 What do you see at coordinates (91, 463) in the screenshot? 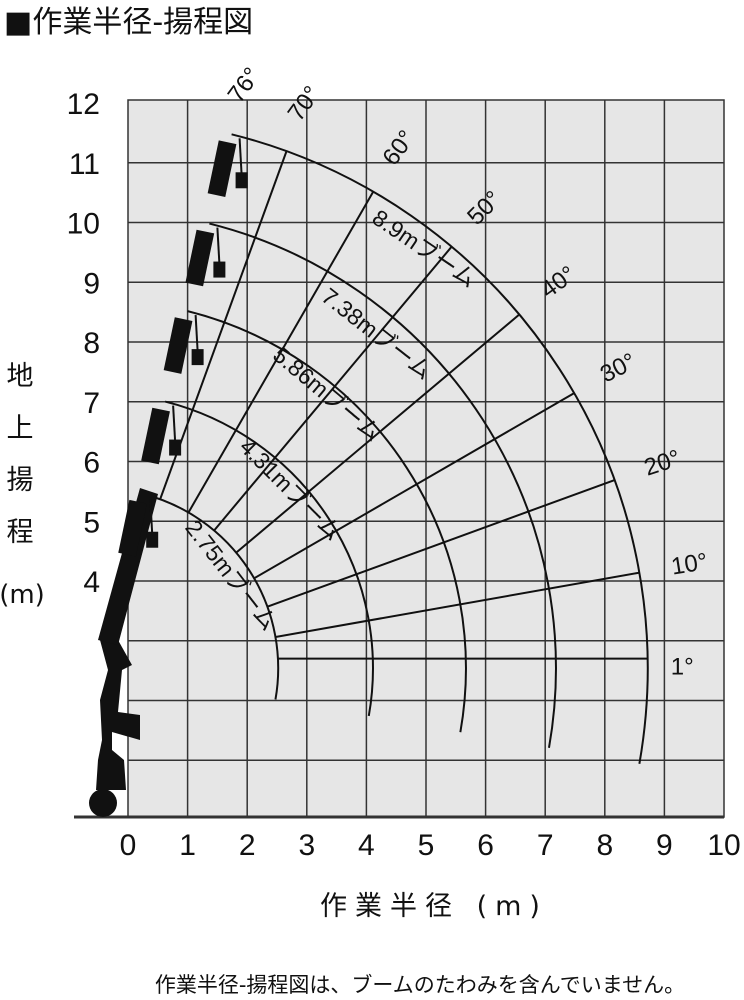
I see `y-tick-label: 6` at bounding box center [91, 463].